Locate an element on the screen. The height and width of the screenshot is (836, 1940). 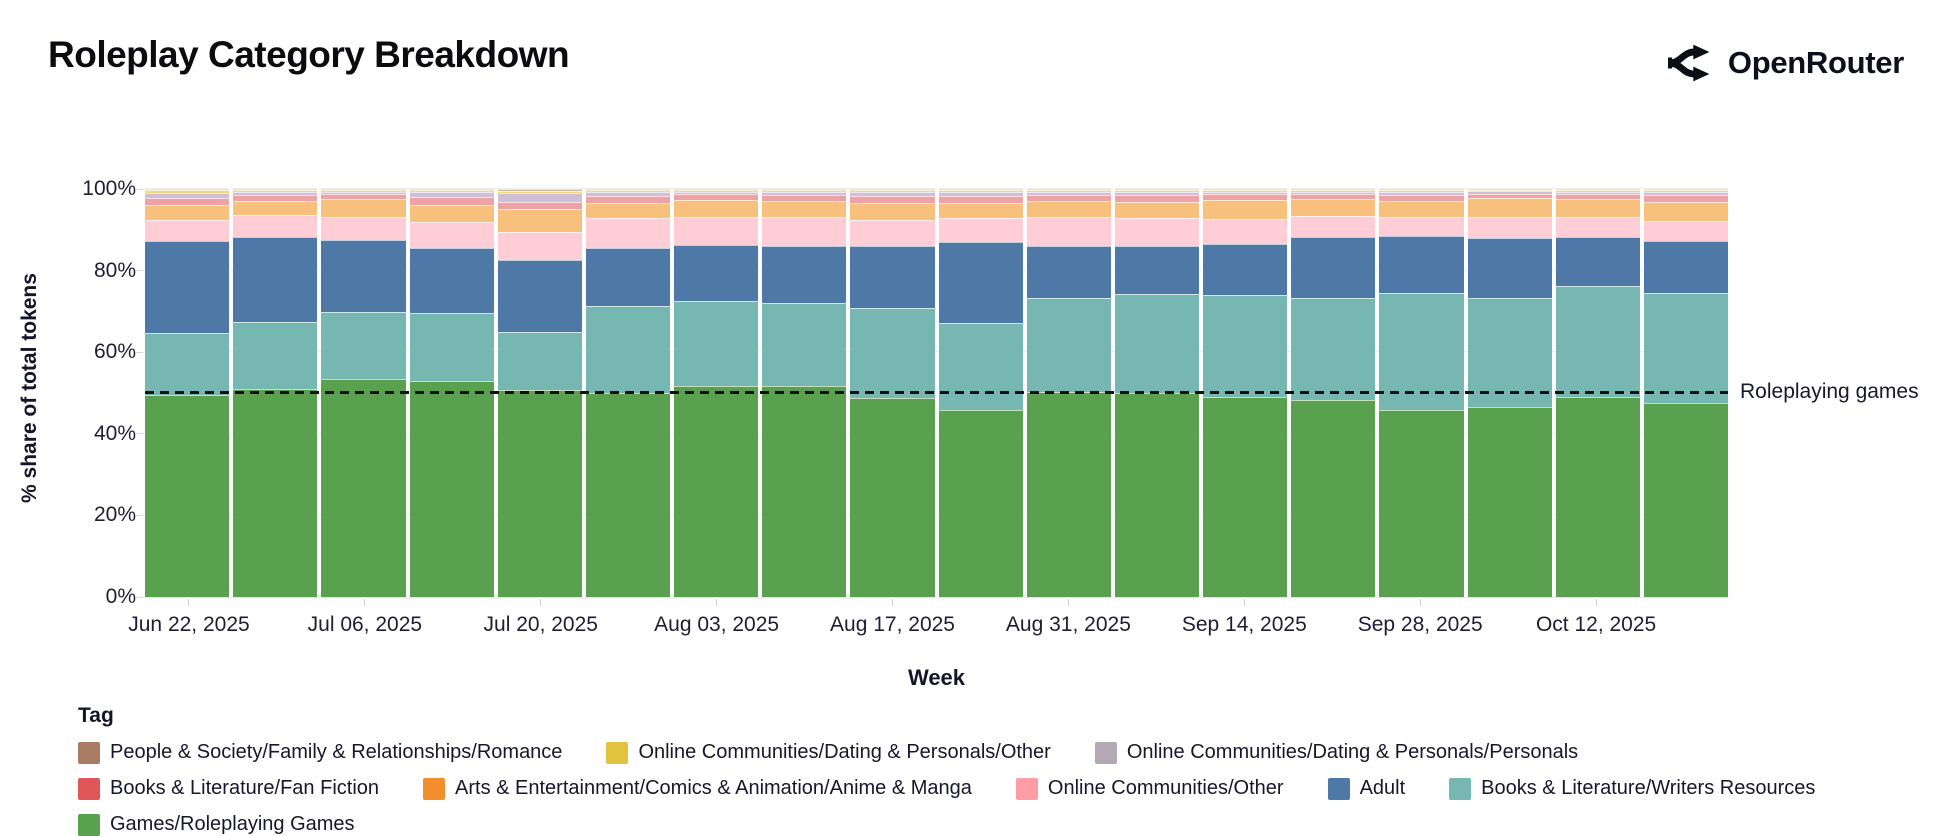
bar-week-jul-20-2025 is located at coordinates (539, 393).